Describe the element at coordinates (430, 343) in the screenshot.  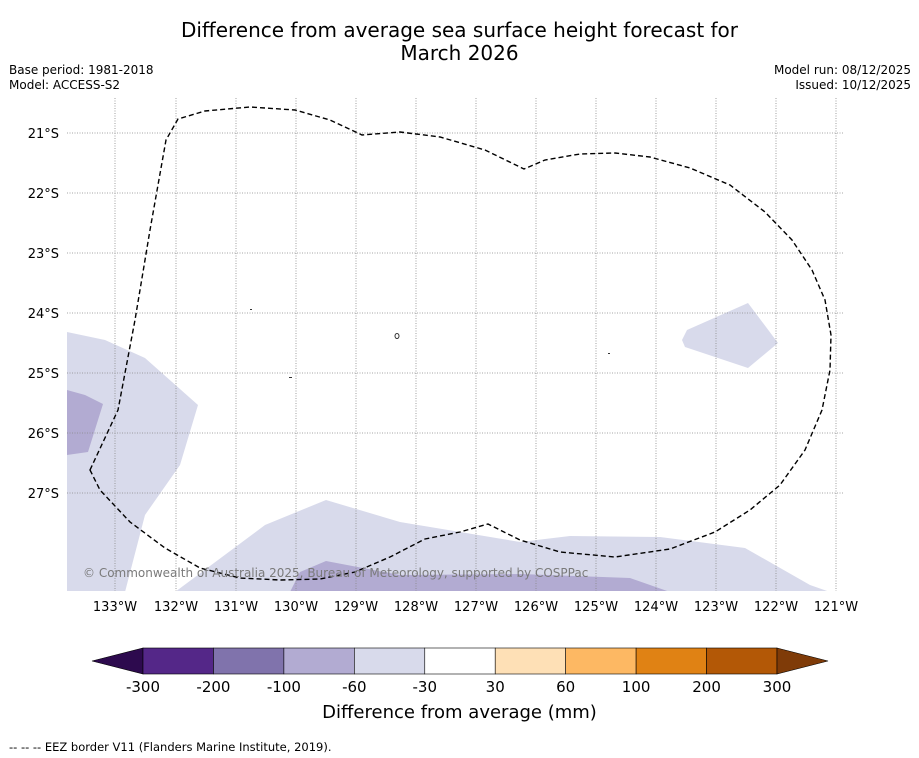
I see `islands` at that location.